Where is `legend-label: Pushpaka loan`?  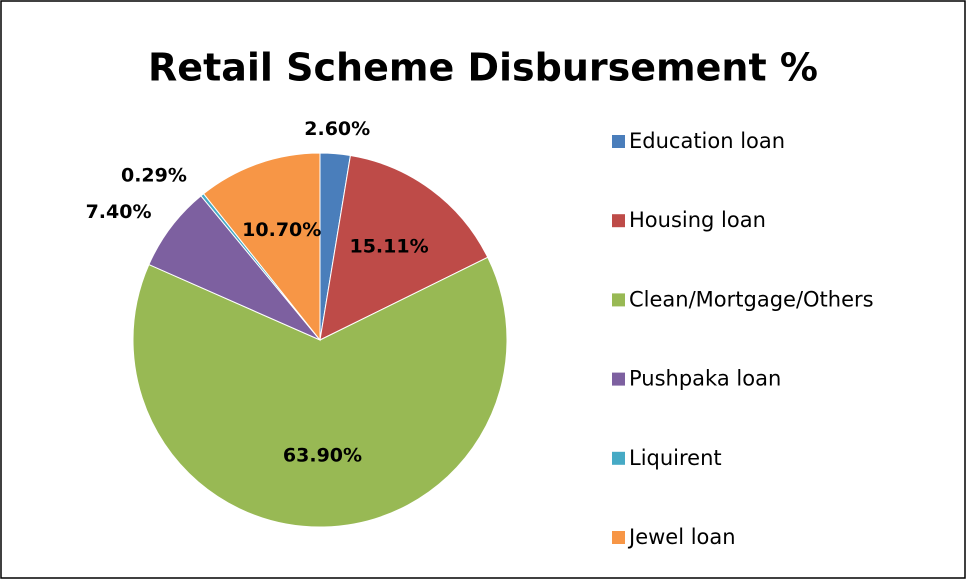 legend-label: Pushpaka loan is located at coordinates (705, 379).